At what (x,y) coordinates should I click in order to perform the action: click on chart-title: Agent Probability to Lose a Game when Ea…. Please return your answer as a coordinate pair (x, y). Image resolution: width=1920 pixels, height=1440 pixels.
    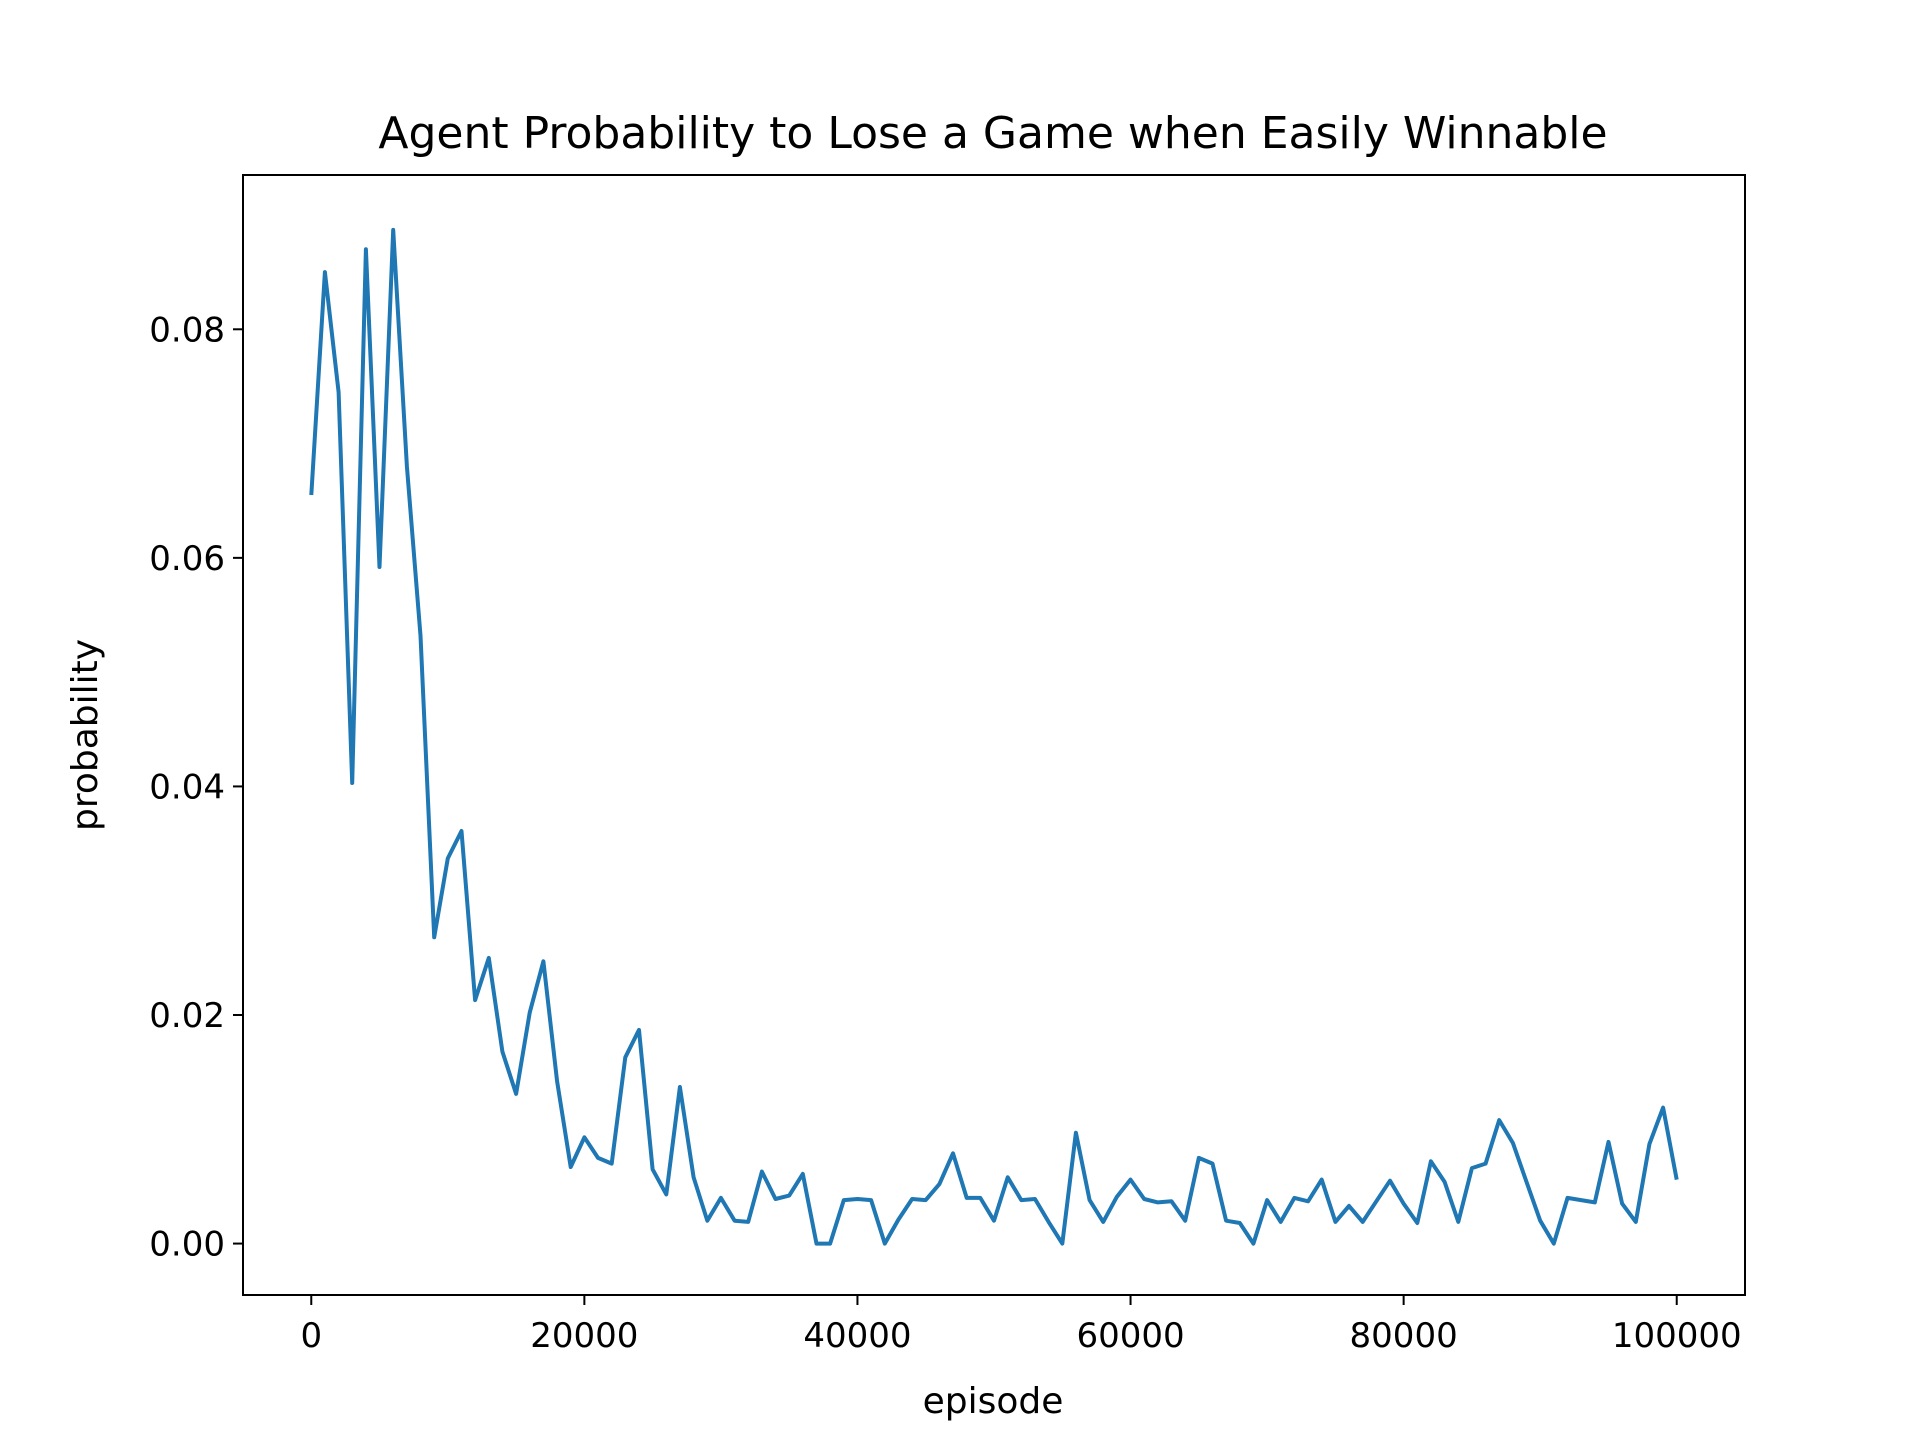
    Looking at the image, I should click on (992, 133).